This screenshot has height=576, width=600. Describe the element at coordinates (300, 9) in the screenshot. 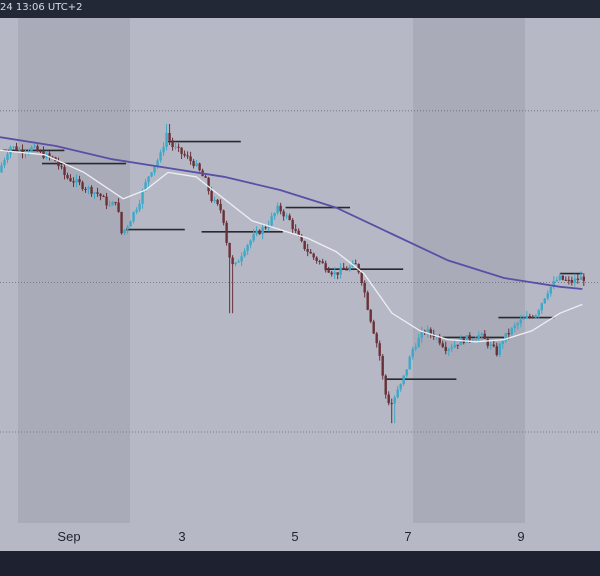

I see `chart-top-bar: 24 13:06 UTC+2` at that location.